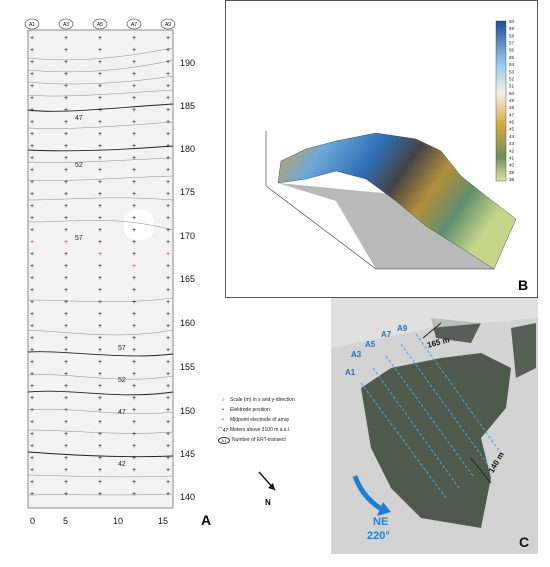  Describe the element at coordinates (223, 410) in the screenshot. I see `legend-symbol: +` at that location.